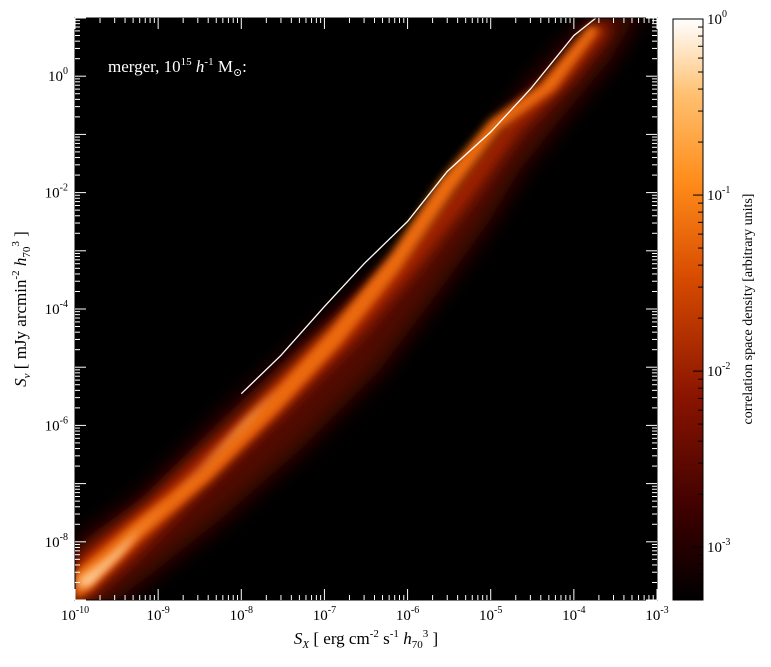  What do you see at coordinates (718, 194) in the screenshot?
I see `colorbar-tick-label: 10⁻¹` at bounding box center [718, 194].